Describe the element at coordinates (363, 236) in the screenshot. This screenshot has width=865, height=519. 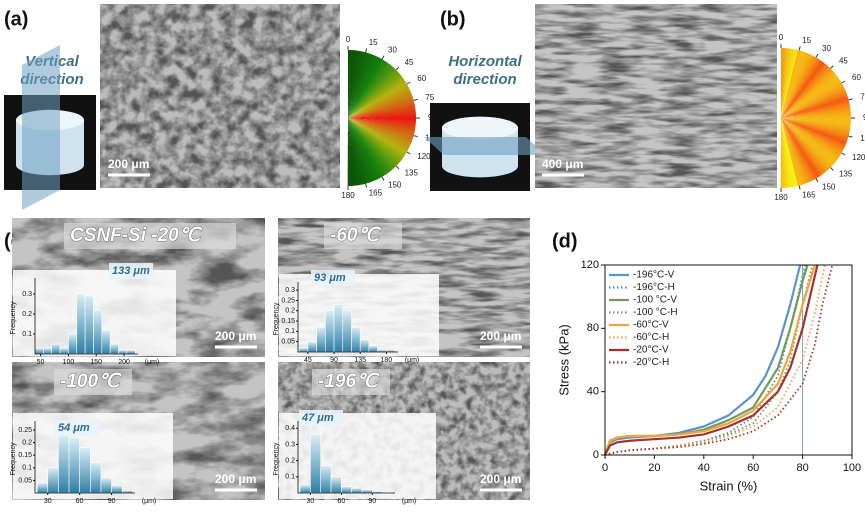
I see `title-backing` at that location.